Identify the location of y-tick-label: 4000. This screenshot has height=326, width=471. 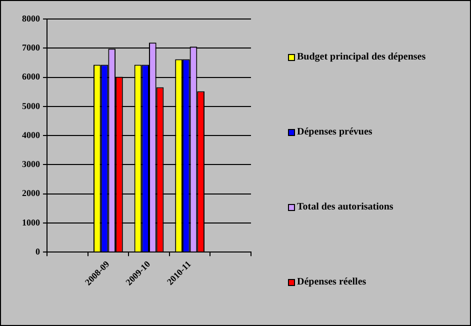
(31, 135).